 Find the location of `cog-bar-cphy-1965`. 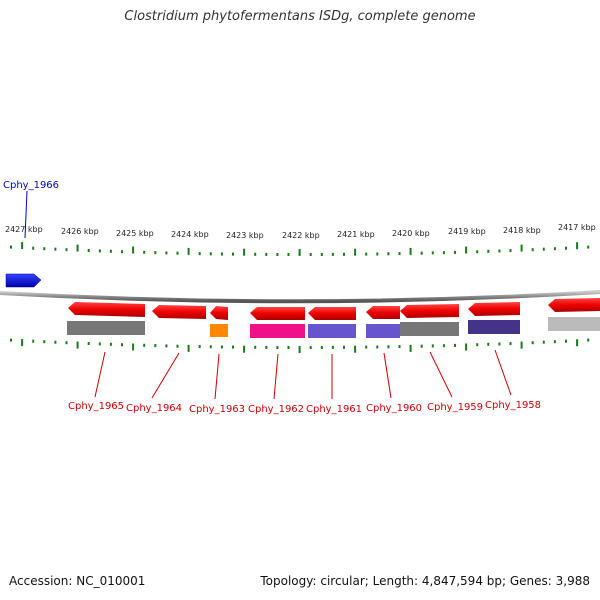

cog-bar-cphy-1965 is located at coordinates (106, 328).